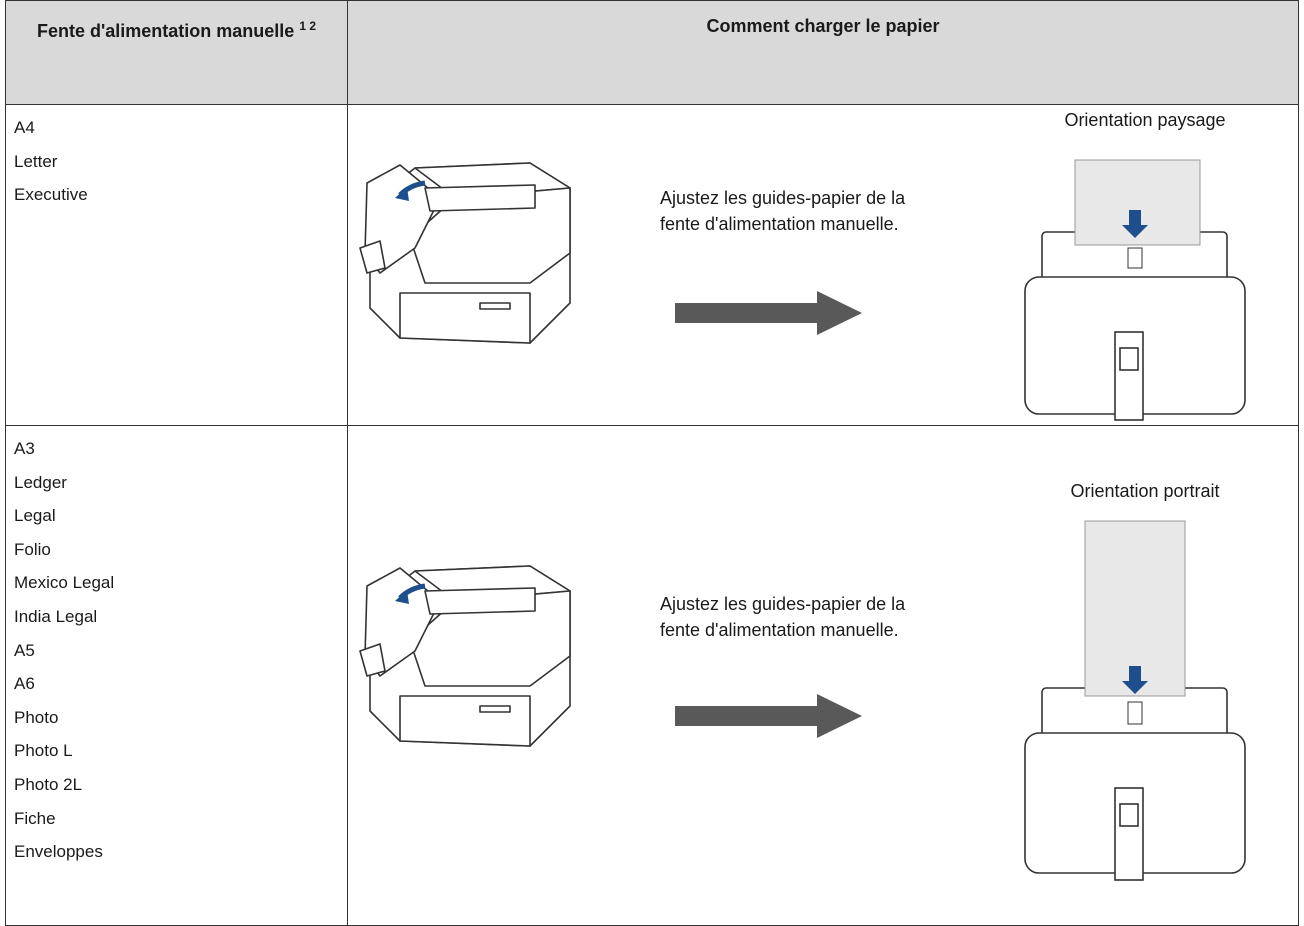 The image size is (1304, 926). I want to click on sizes-cell: A4 Letter Executive, so click(176, 265).